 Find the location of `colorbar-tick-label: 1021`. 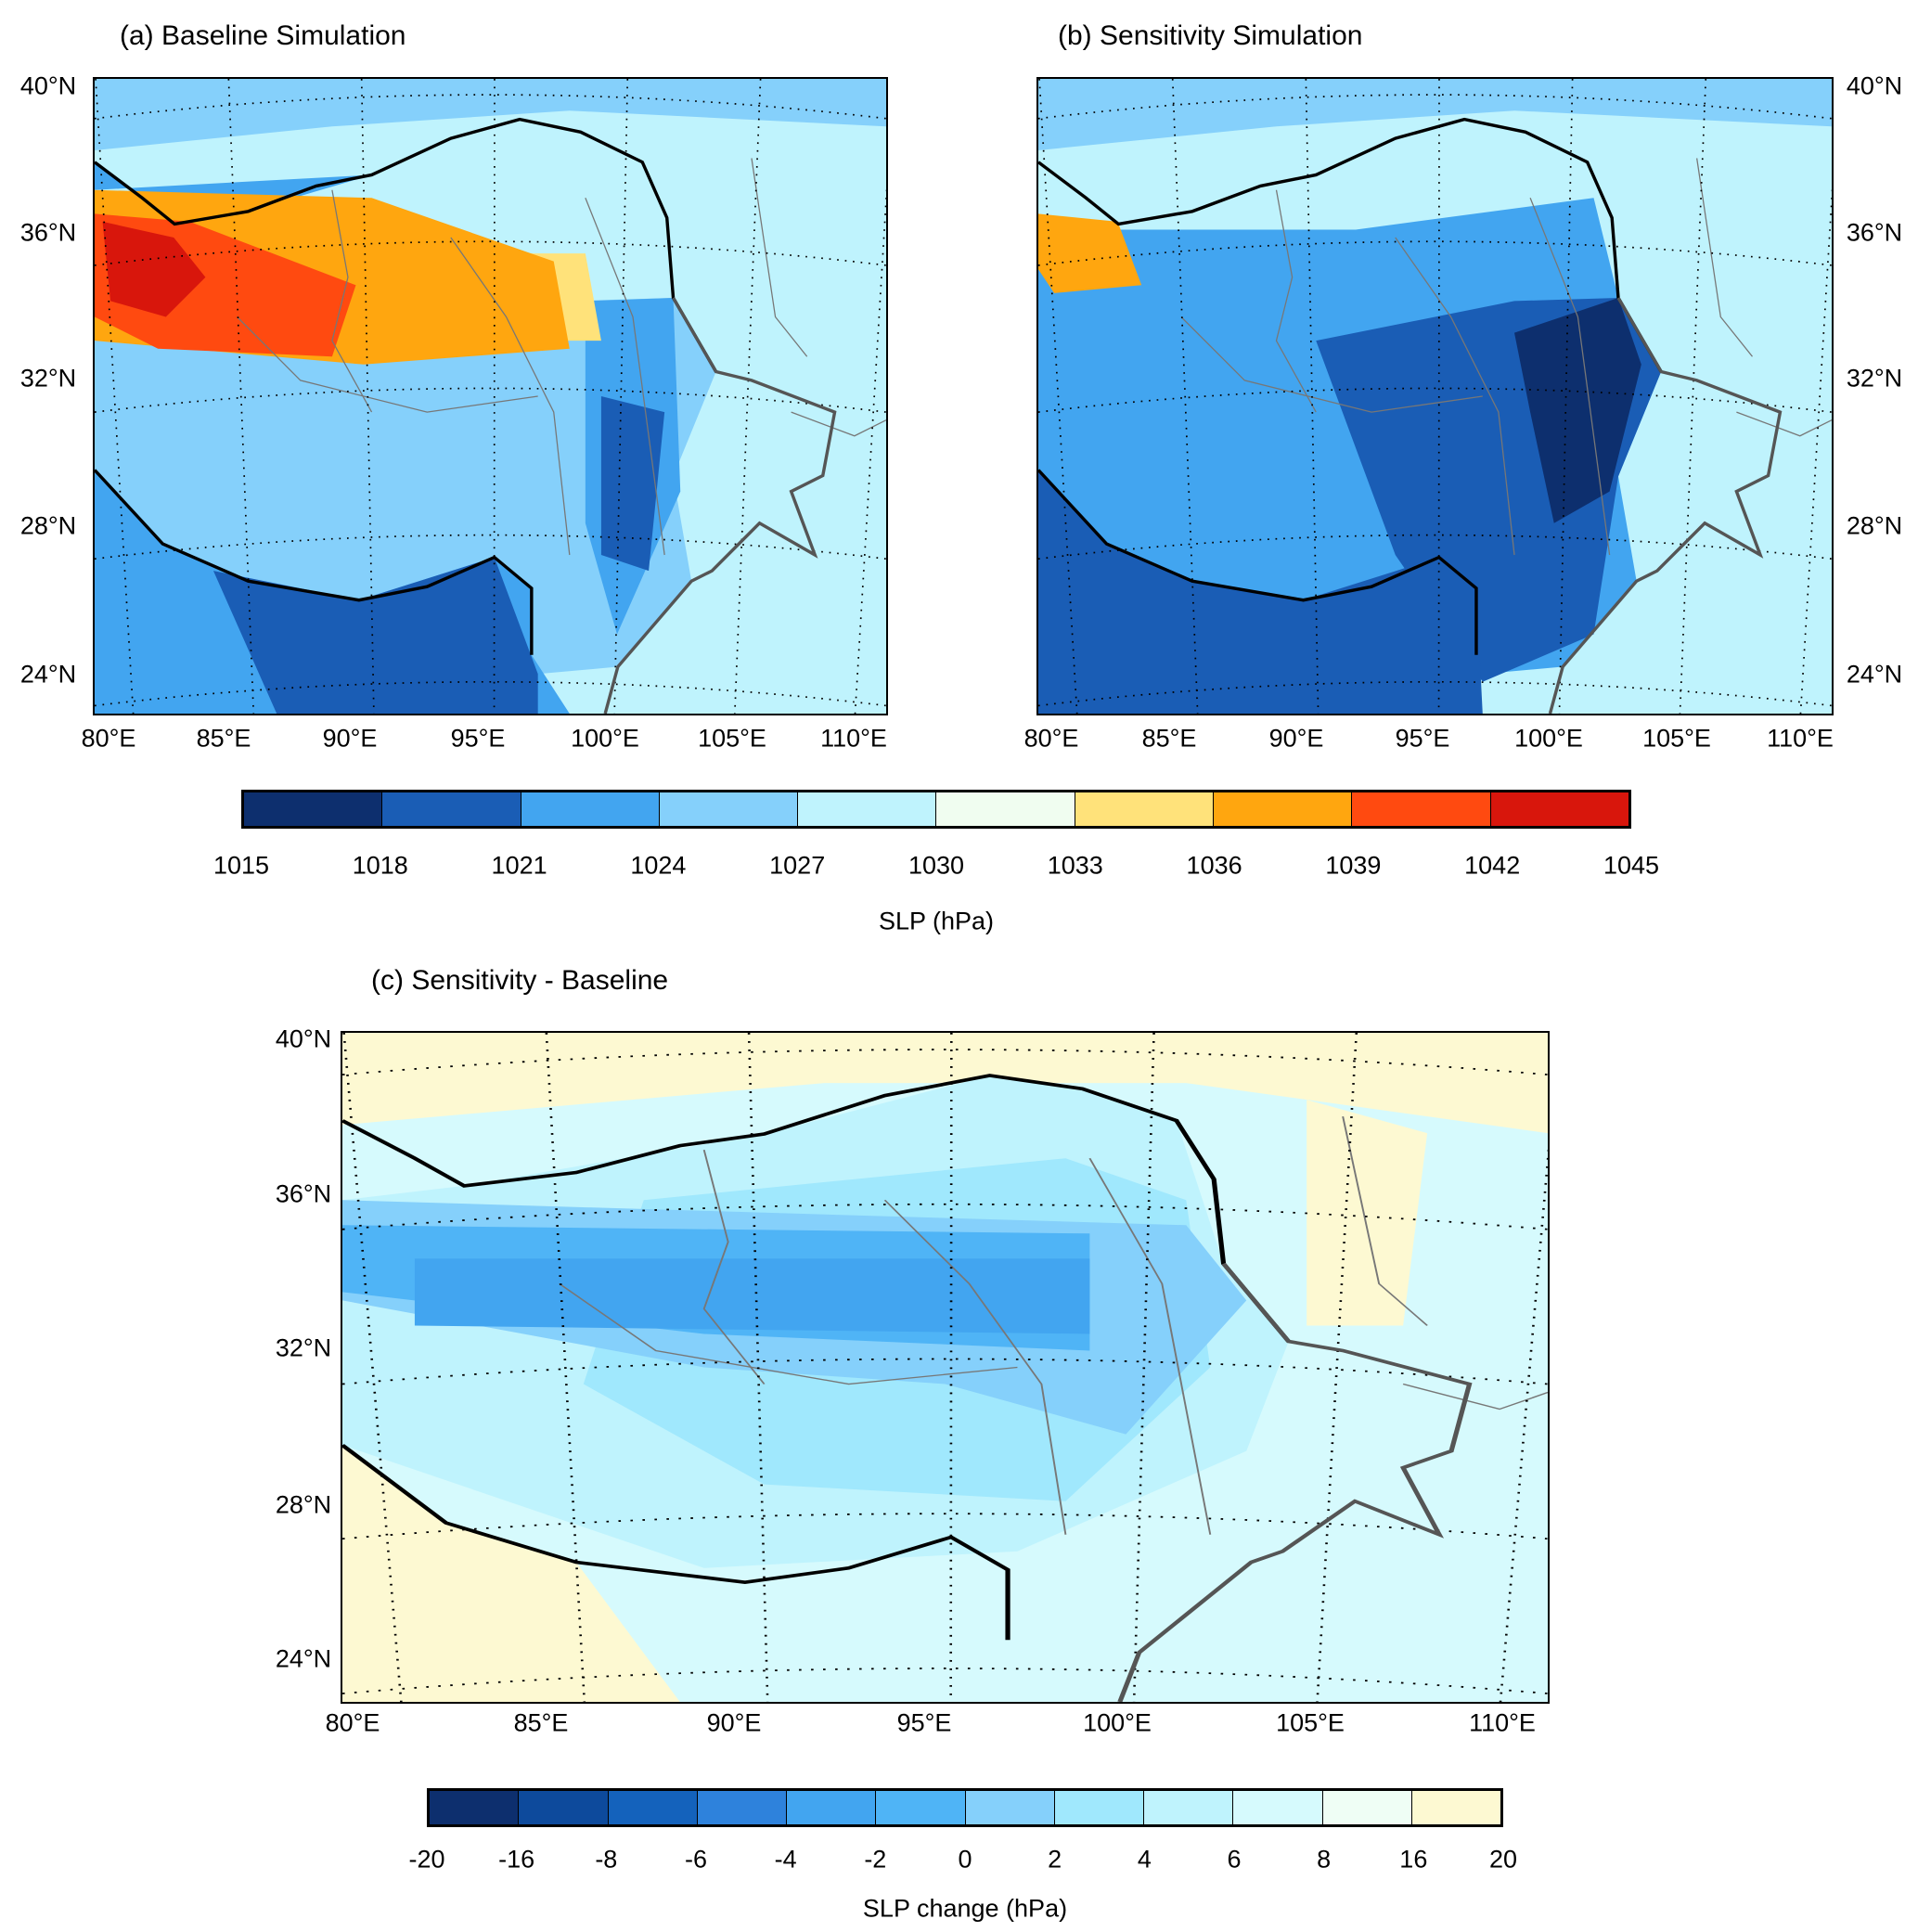

colorbar-tick-label: 1021 is located at coordinates (519, 866).